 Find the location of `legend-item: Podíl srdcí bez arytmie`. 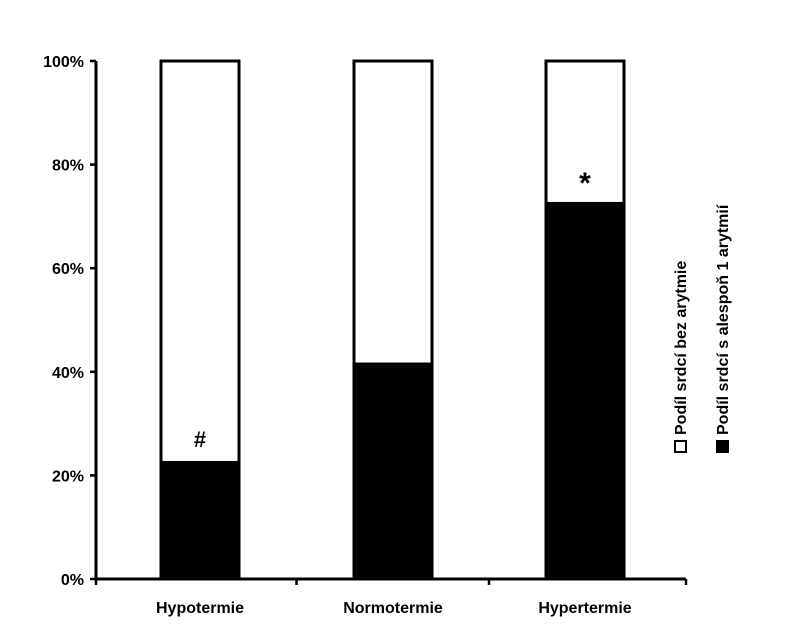

legend-item: Podíl srdcí bez arytmie is located at coordinates (681, 357).